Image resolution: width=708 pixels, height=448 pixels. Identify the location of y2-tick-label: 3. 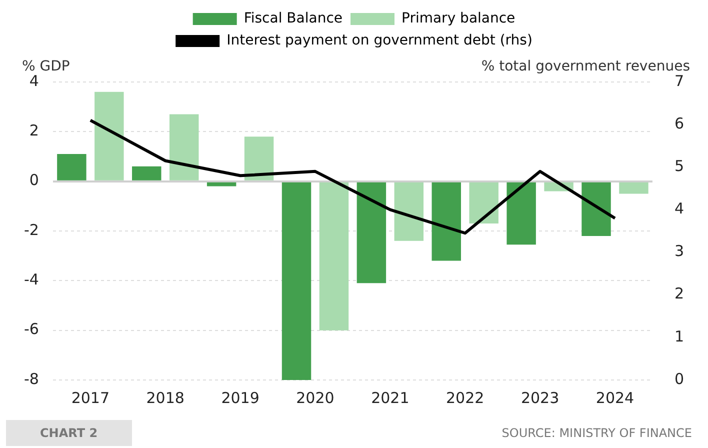
(679, 251).